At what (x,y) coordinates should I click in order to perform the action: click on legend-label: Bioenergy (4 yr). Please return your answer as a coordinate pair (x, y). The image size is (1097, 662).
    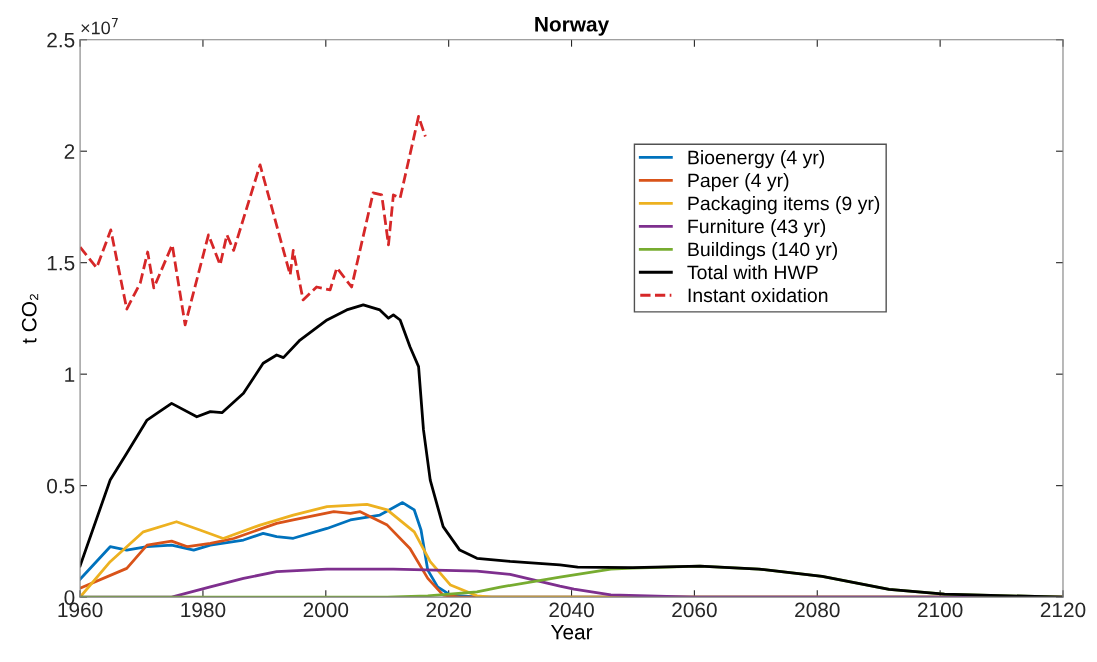
    Looking at the image, I should click on (756, 159).